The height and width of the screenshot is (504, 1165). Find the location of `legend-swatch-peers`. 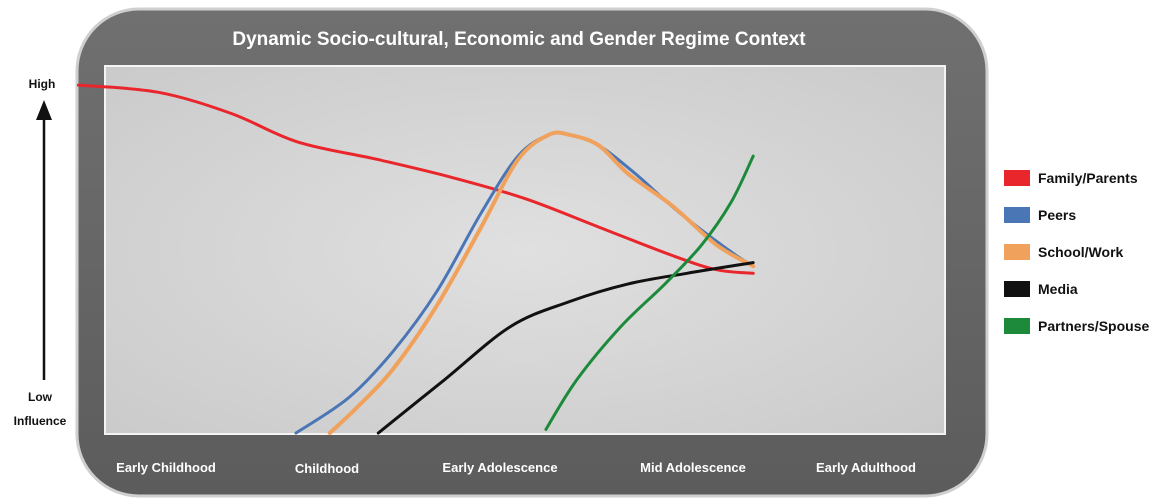

legend-swatch-peers is located at coordinates (1017, 215).